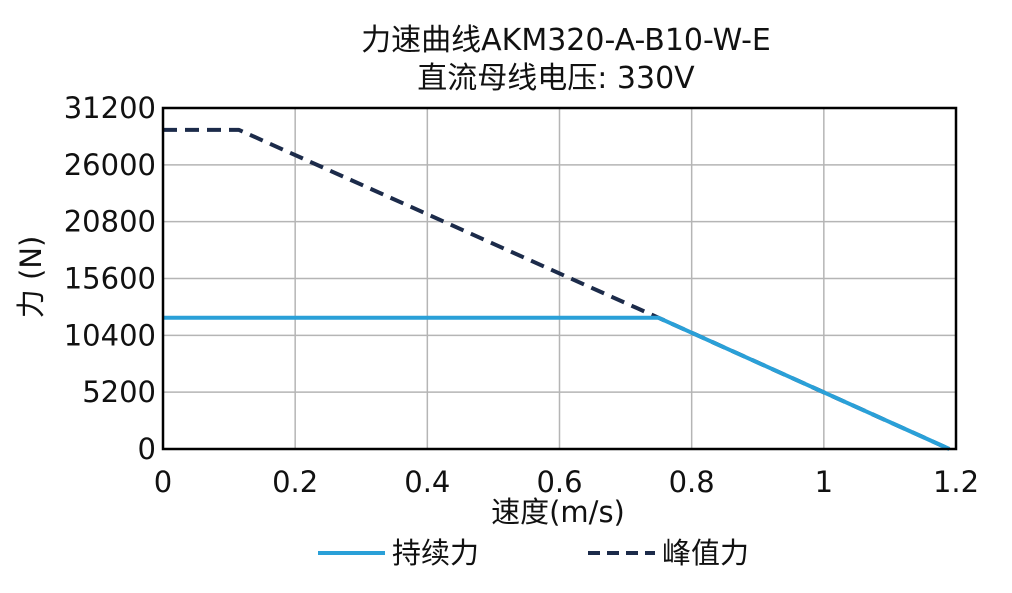 Image resolution: width=1012 pixels, height=593 pixels. I want to click on x-tick-label: 1.2, so click(956, 482).